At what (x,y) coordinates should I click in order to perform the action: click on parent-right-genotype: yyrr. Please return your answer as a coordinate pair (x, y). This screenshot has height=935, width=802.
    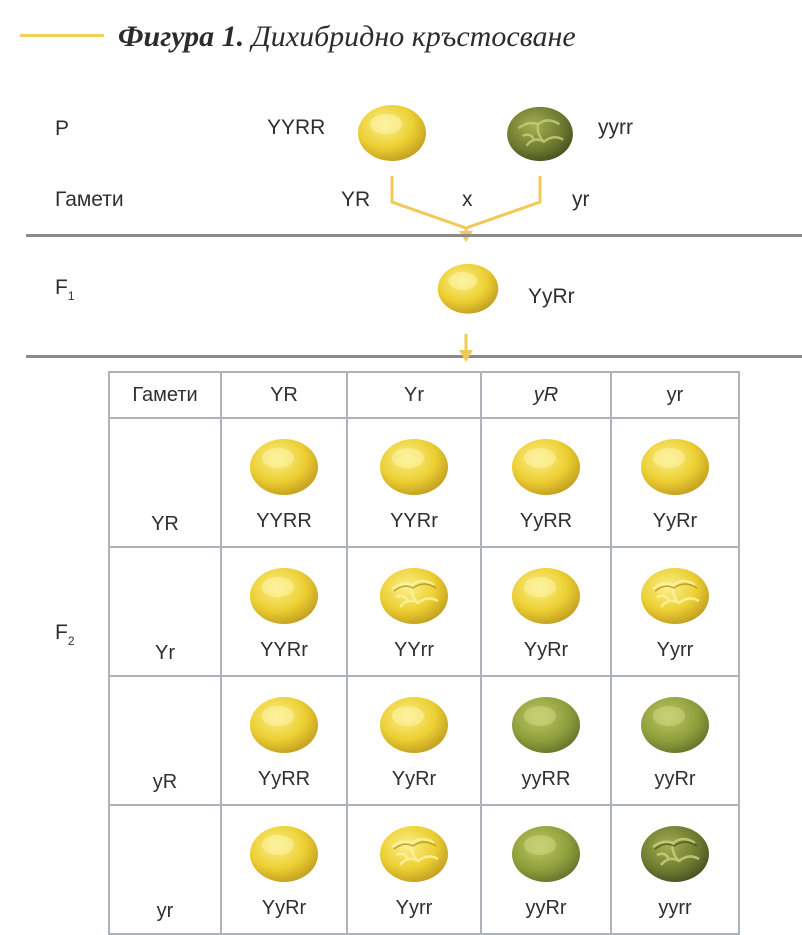
    Looking at the image, I should click on (615, 127).